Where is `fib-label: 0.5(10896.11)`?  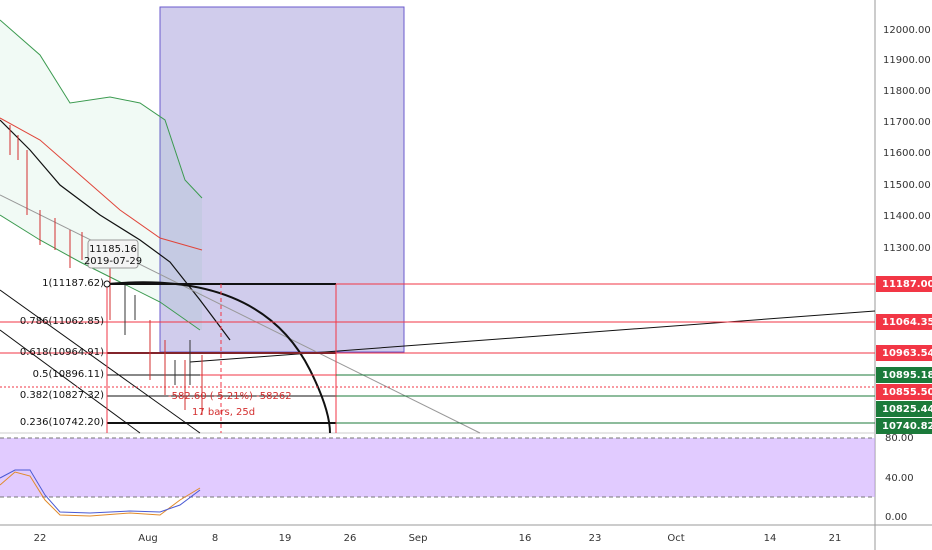 fib-label: 0.5(10896.11) is located at coordinates (69, 374).